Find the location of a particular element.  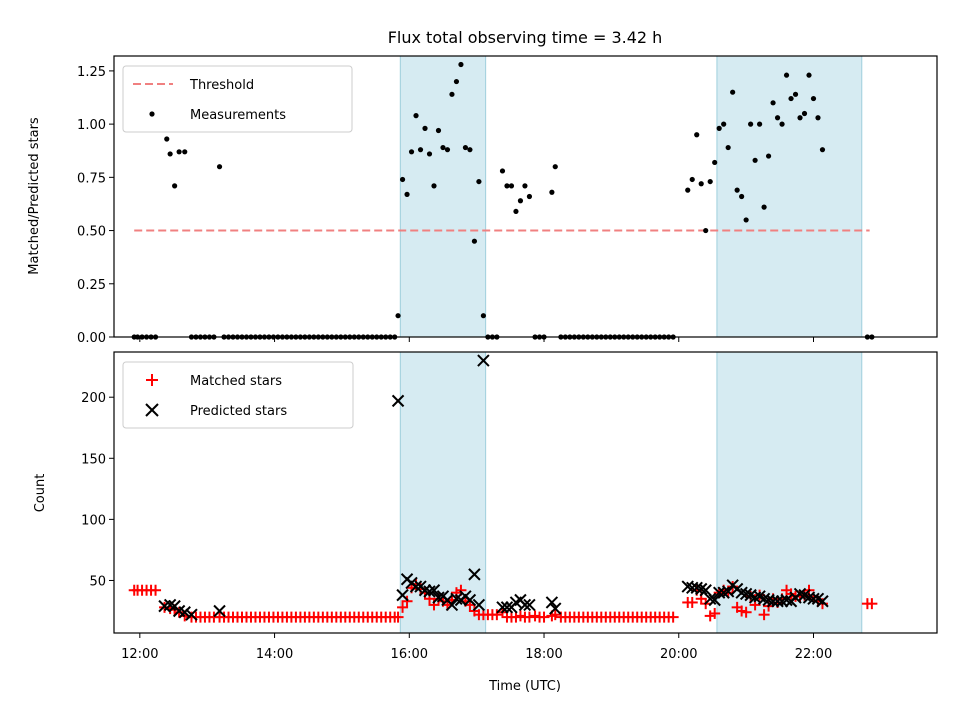

legend-threshold-label: Threshold is located at coordinates (221, 85).